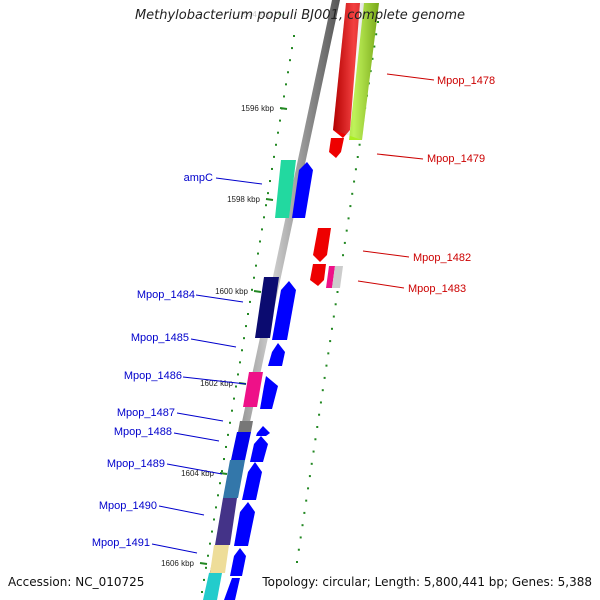  What do you see at coordinates (322, 245) in the screenshot?
I see `gene-mpop-1482-arrow` at bounding box center [322, 245].